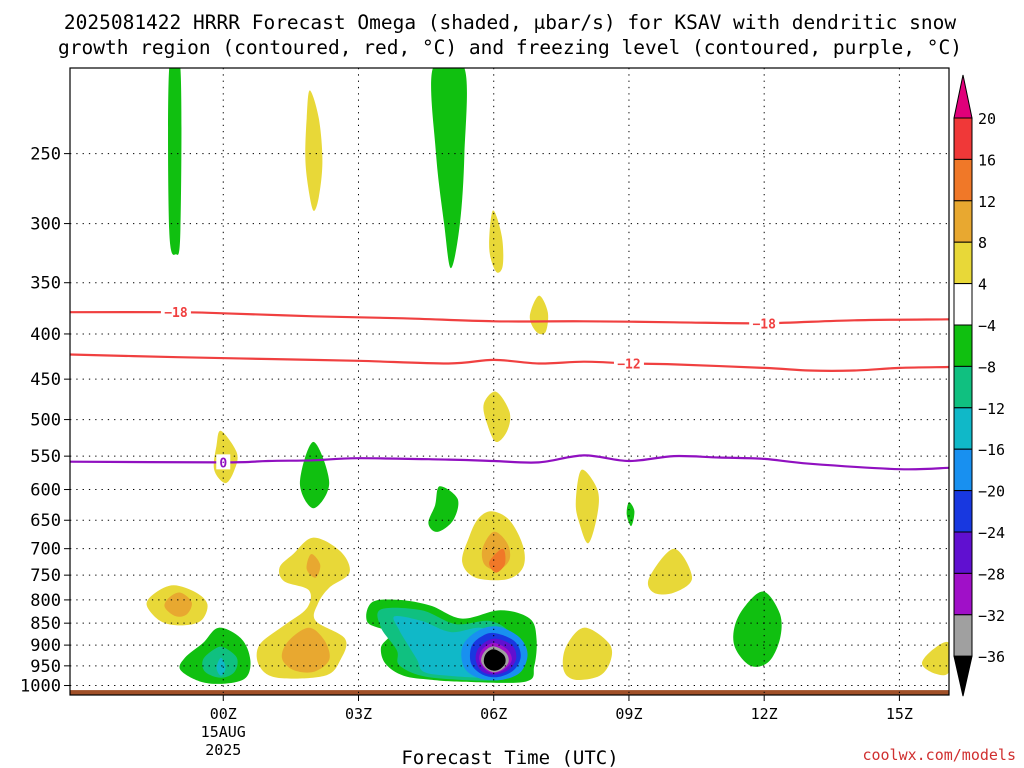 This screenshot has width=1024, height=768. Describe the element at coordinates (45, 646) in the screenshot. I see `y-tick-label-900: 900` at that location.